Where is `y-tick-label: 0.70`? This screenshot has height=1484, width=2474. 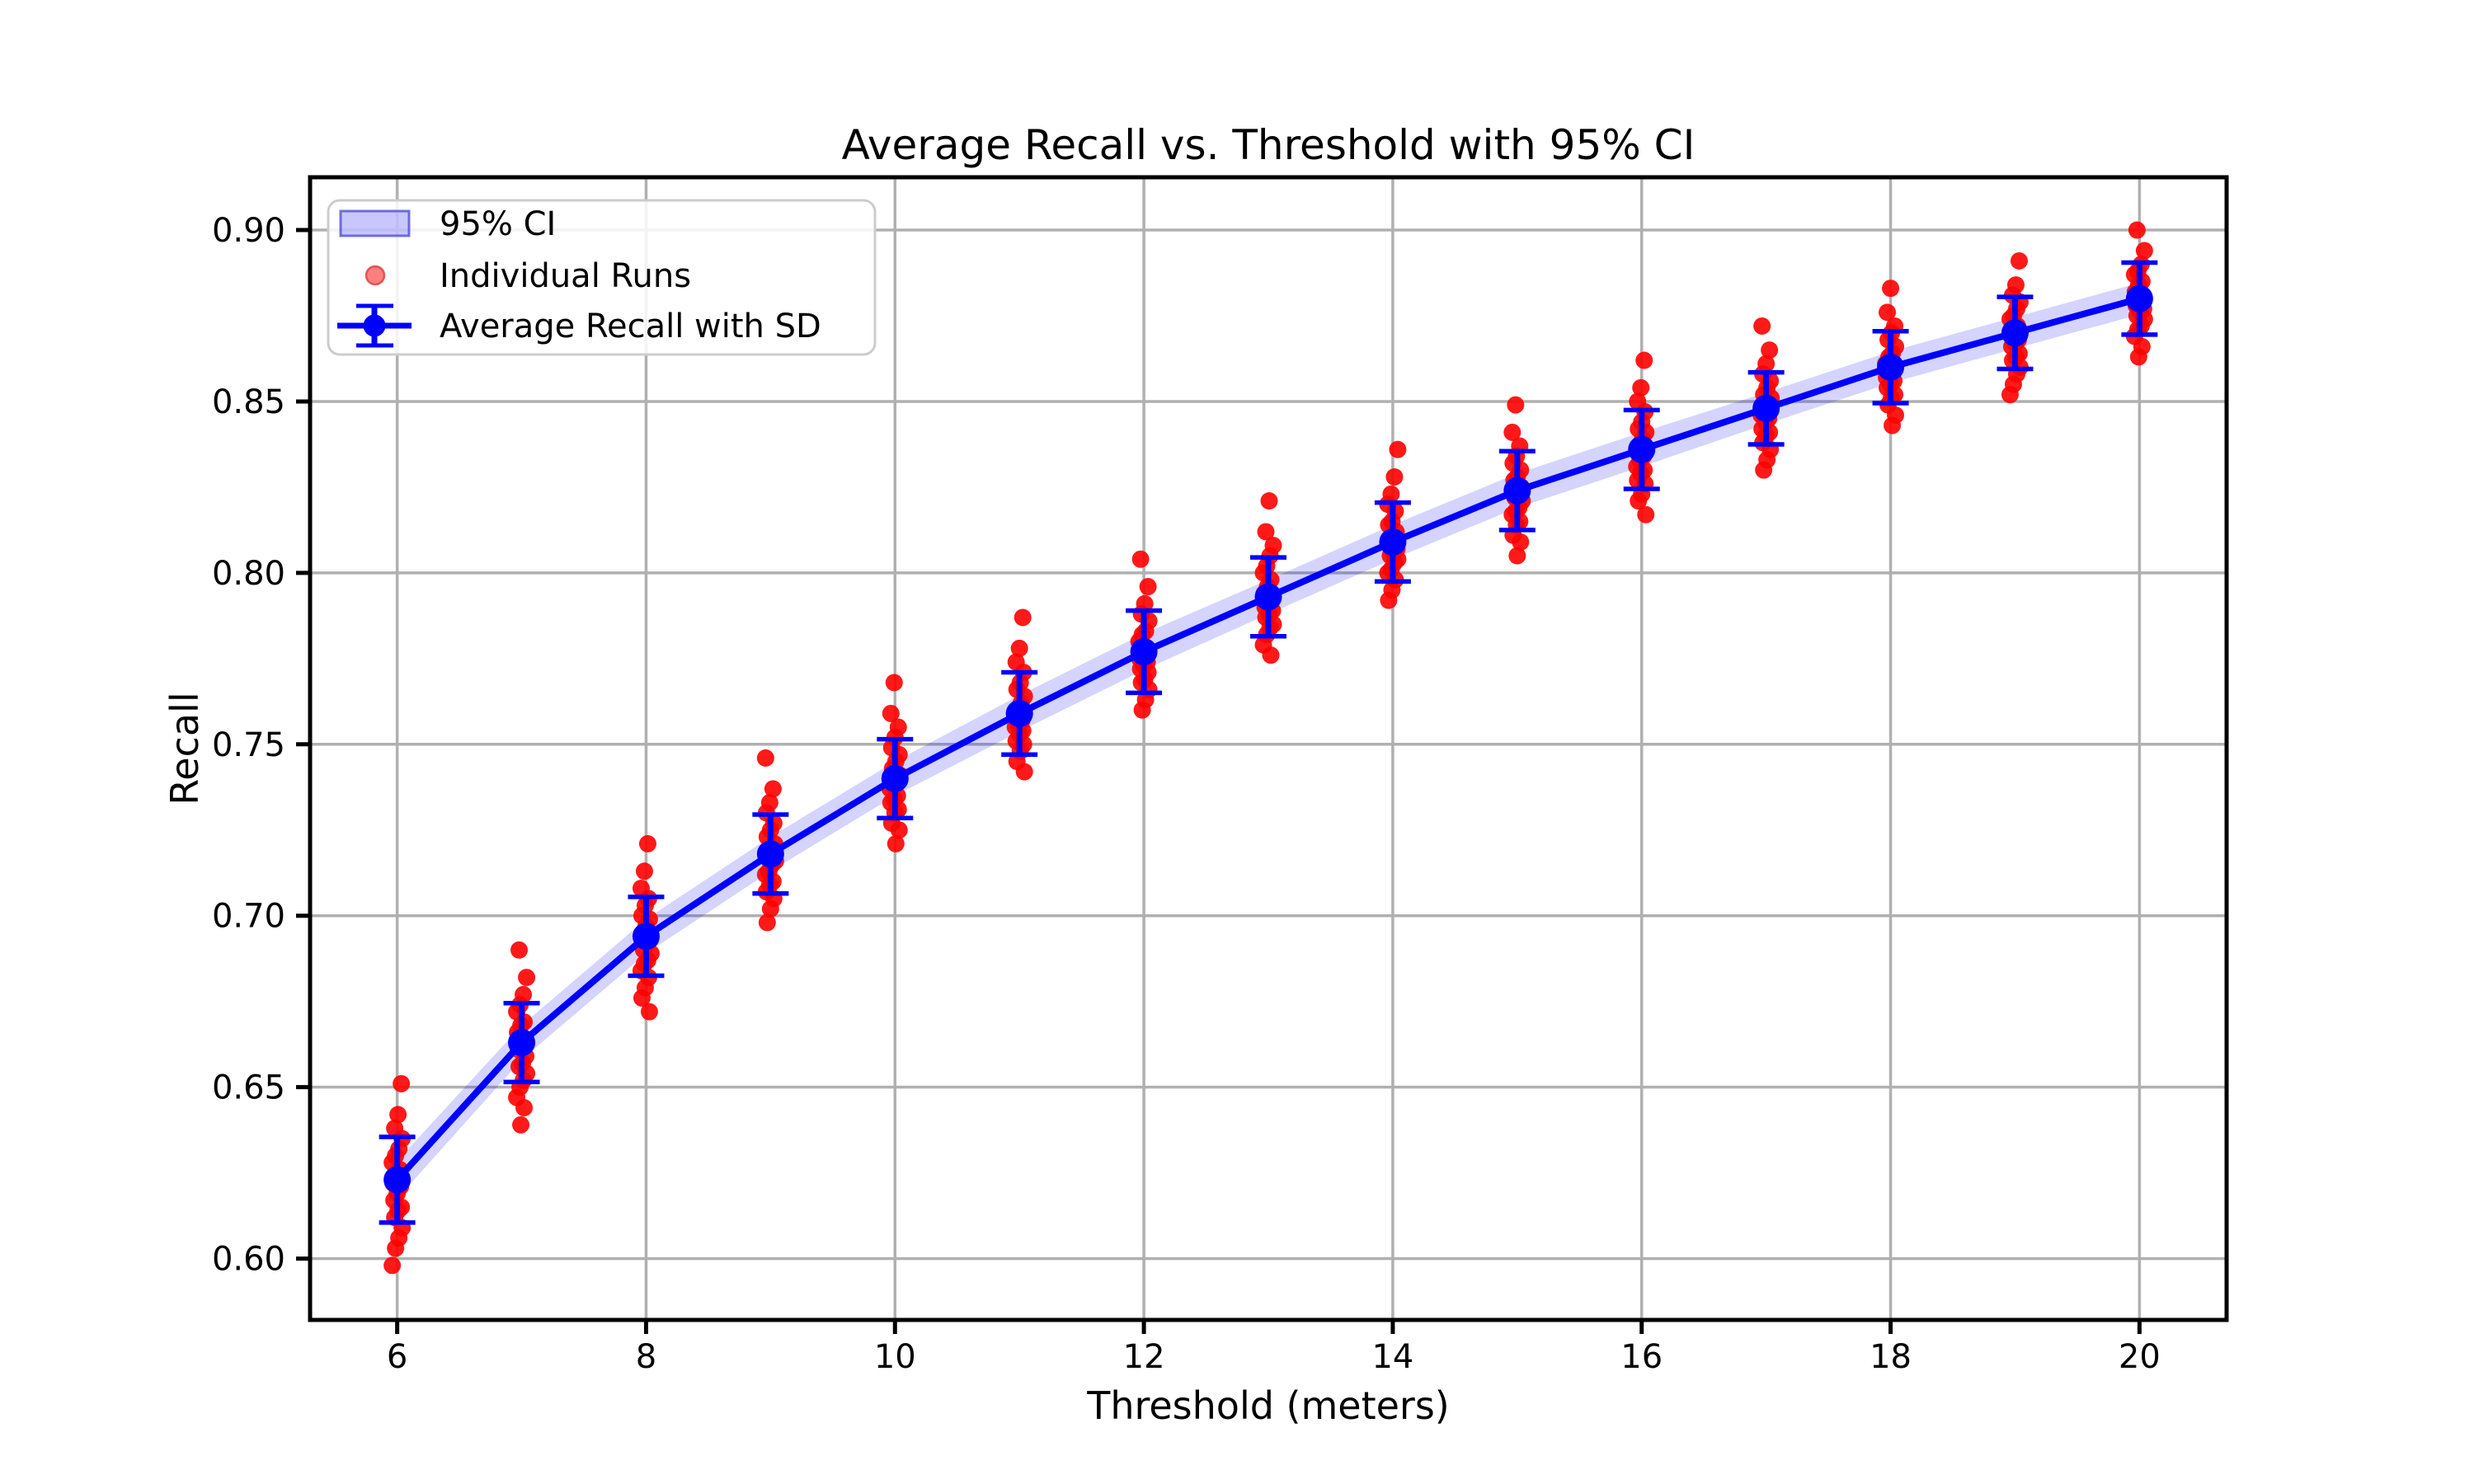
y-tick-label: 0.70 is located at coordinates (248, 917).